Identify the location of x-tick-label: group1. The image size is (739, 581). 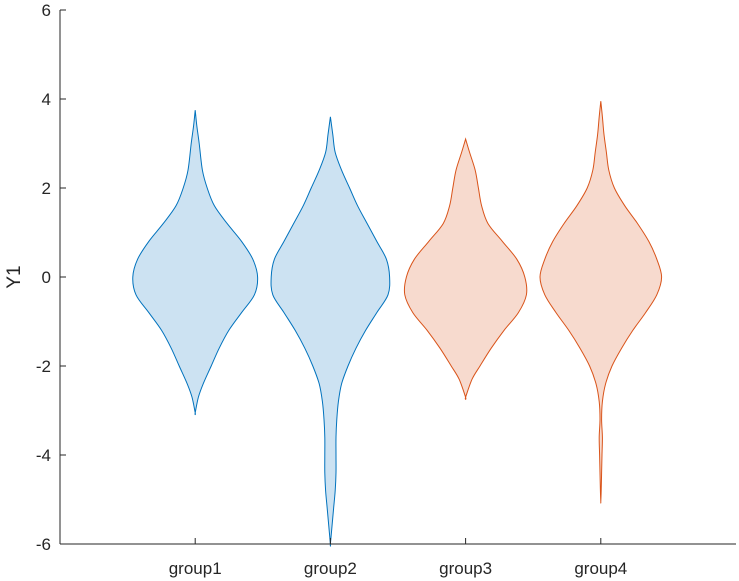
(195, 568).